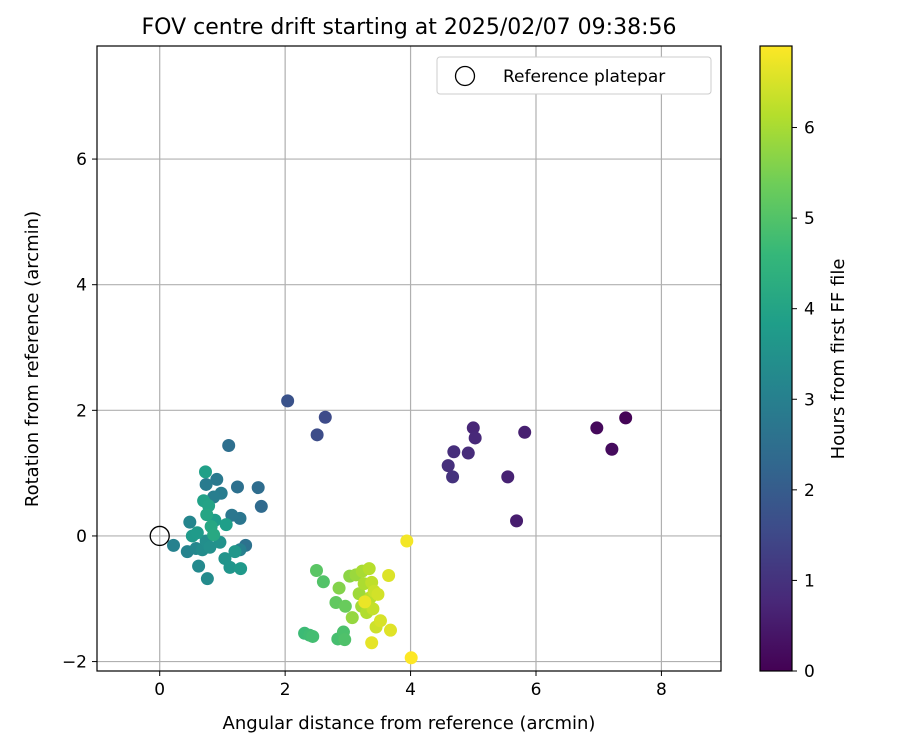  Describe the element at coordinates (809, 129) in the screenshot. I see `colorbar-tick-label: 6` at that location.